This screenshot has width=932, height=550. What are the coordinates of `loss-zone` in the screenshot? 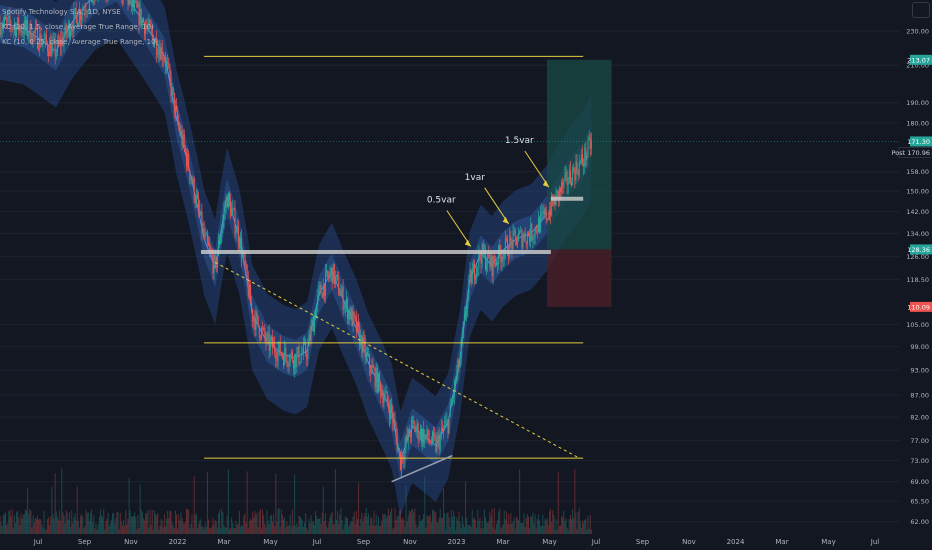 It's located at (579, 278).